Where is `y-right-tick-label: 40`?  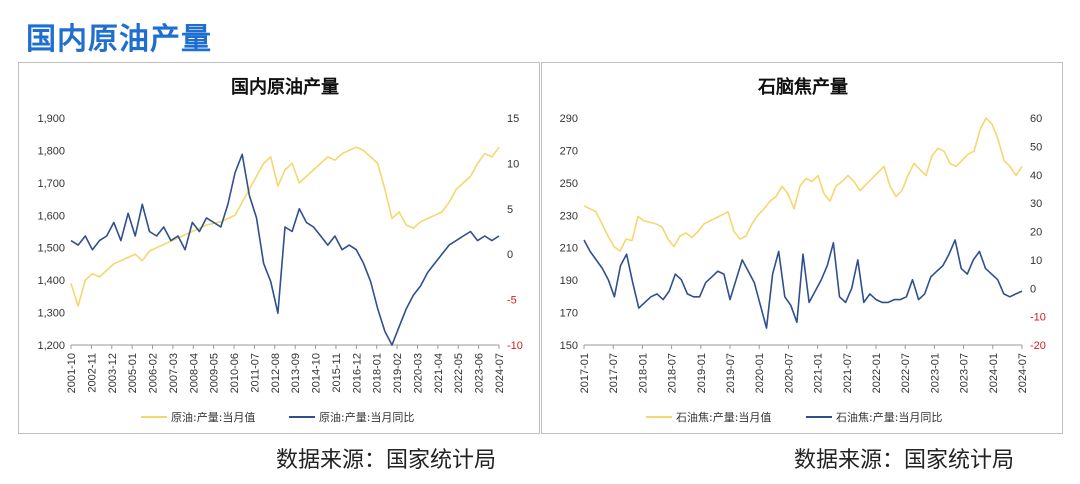 y-right-tick-label: 40 is located at coordinates (1036, 176).